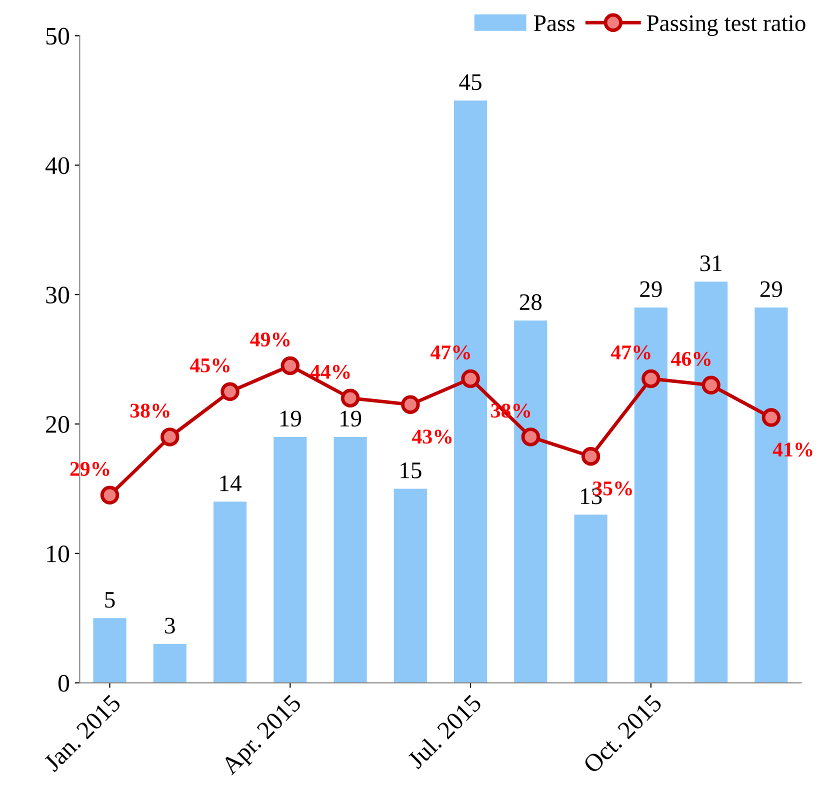 The width and height of the screenshot is (839, 794). What do you see at coordinates (792, 449) in the screenshot?
I see `data-label: 41%` at bounding box center [792, 449].